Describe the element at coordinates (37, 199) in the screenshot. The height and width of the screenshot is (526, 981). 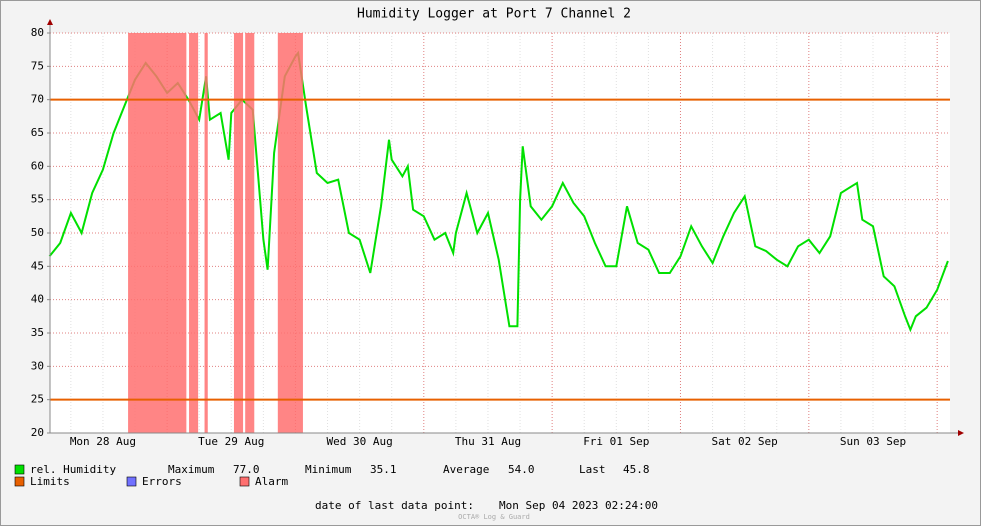
I see `y-tick-label: 55` at that location.